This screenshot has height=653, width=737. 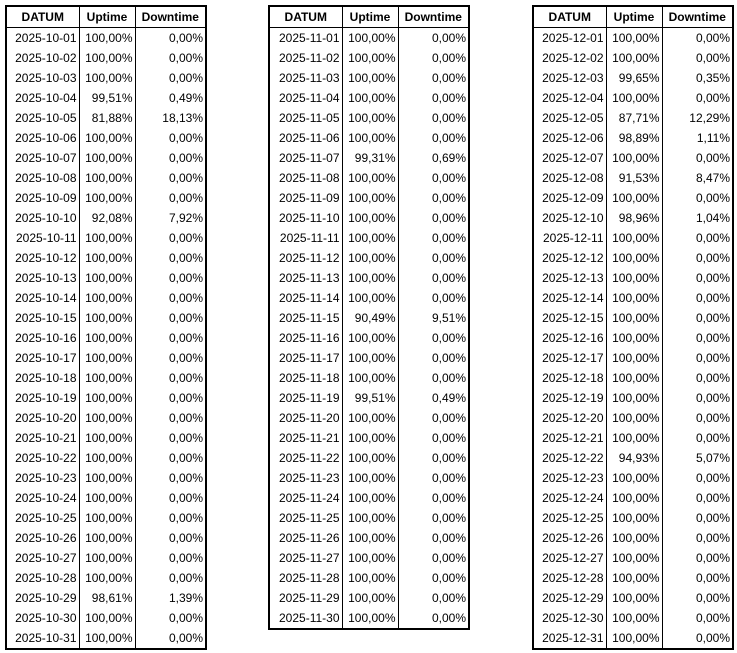 What do you see at coordinates (633, 558) in the screenshot?
I see `data-row: 2025-12-27 100,00% 0,00%` at bounding box center [633, 558].